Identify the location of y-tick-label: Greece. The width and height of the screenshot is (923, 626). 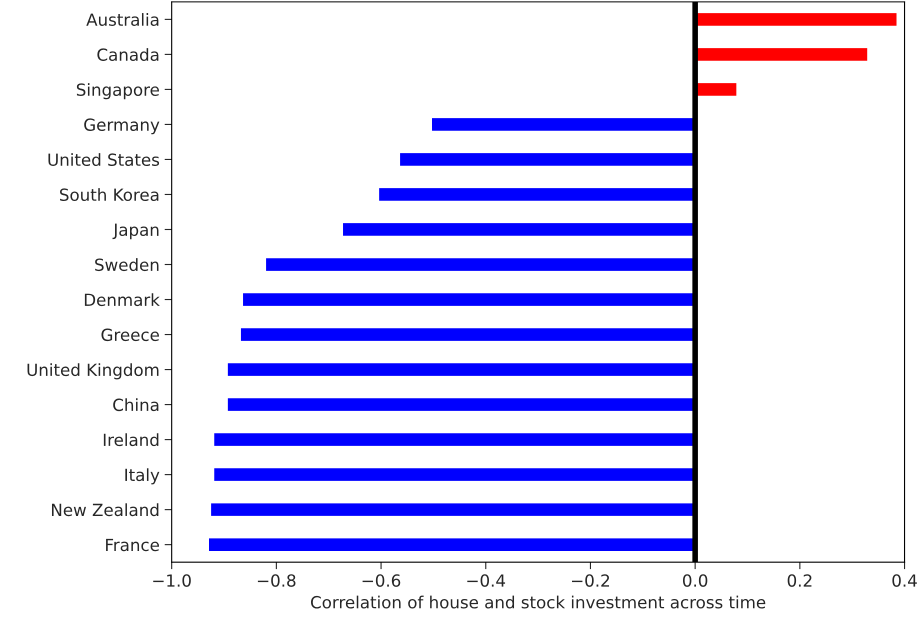
(130, 335).